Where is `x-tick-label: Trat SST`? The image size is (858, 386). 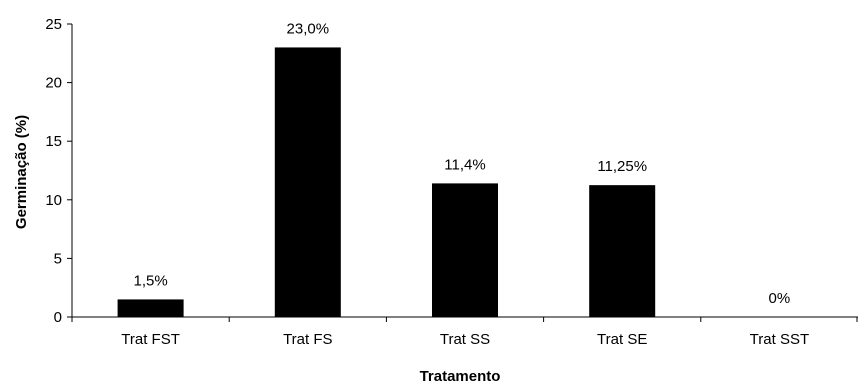 x-tick-label: Trat SST is located at coordinates (779, 339).